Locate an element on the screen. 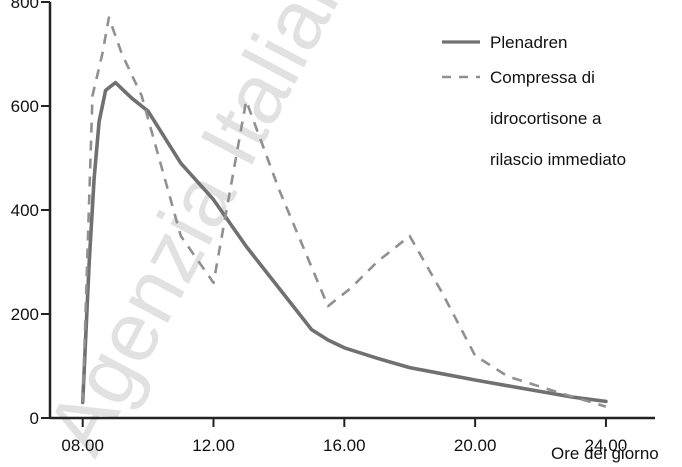  y-tick-label: 800 is located at coordinates (25, 6).